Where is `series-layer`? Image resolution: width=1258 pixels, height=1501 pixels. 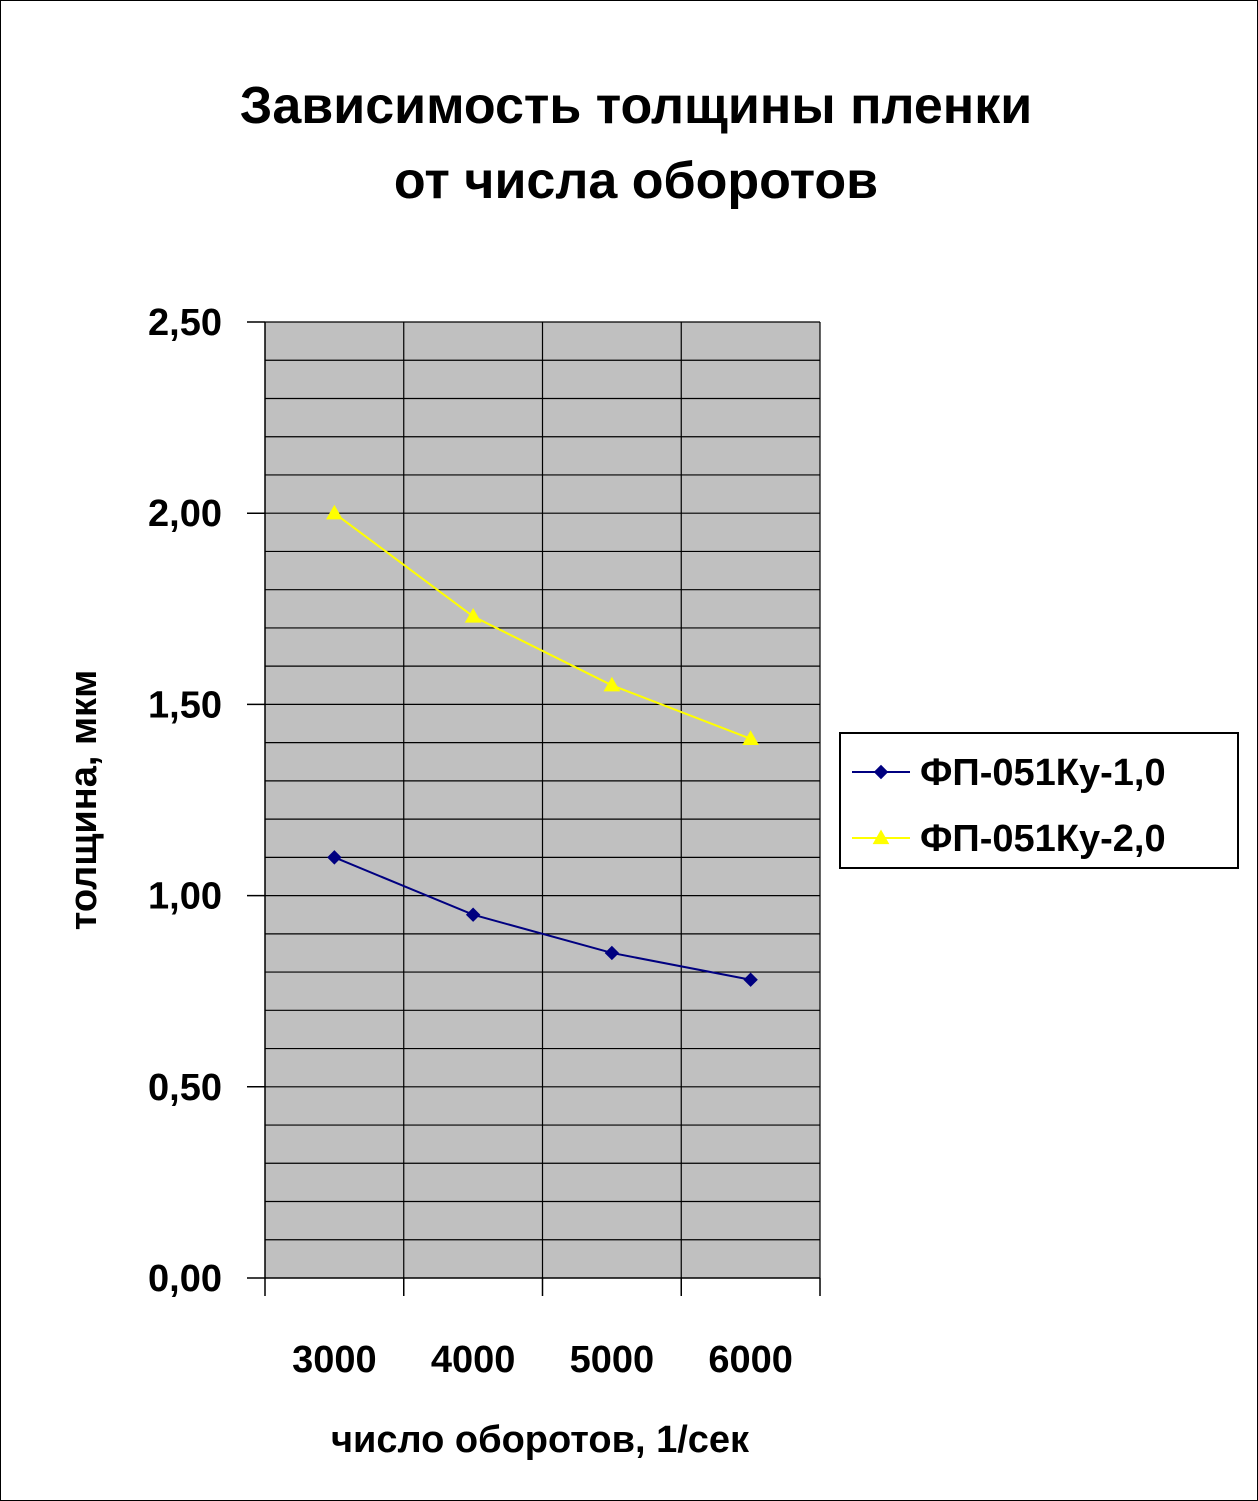
series-layer is located at coordinates (542, 745).